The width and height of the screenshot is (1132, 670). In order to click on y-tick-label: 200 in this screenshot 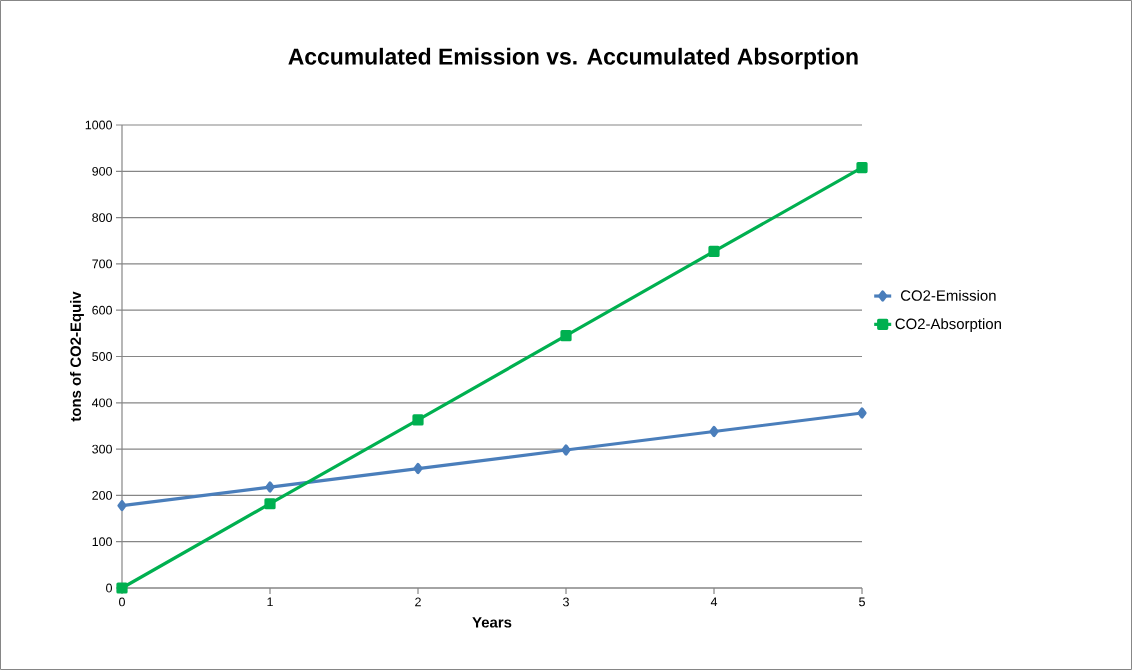, I will do `click(102, 495)`.